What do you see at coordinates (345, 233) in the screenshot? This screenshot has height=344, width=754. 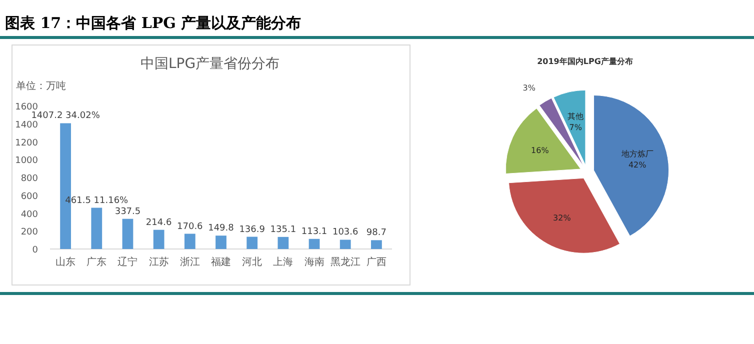 I see `data-label: 103.6` at bounding box center [345, 233].